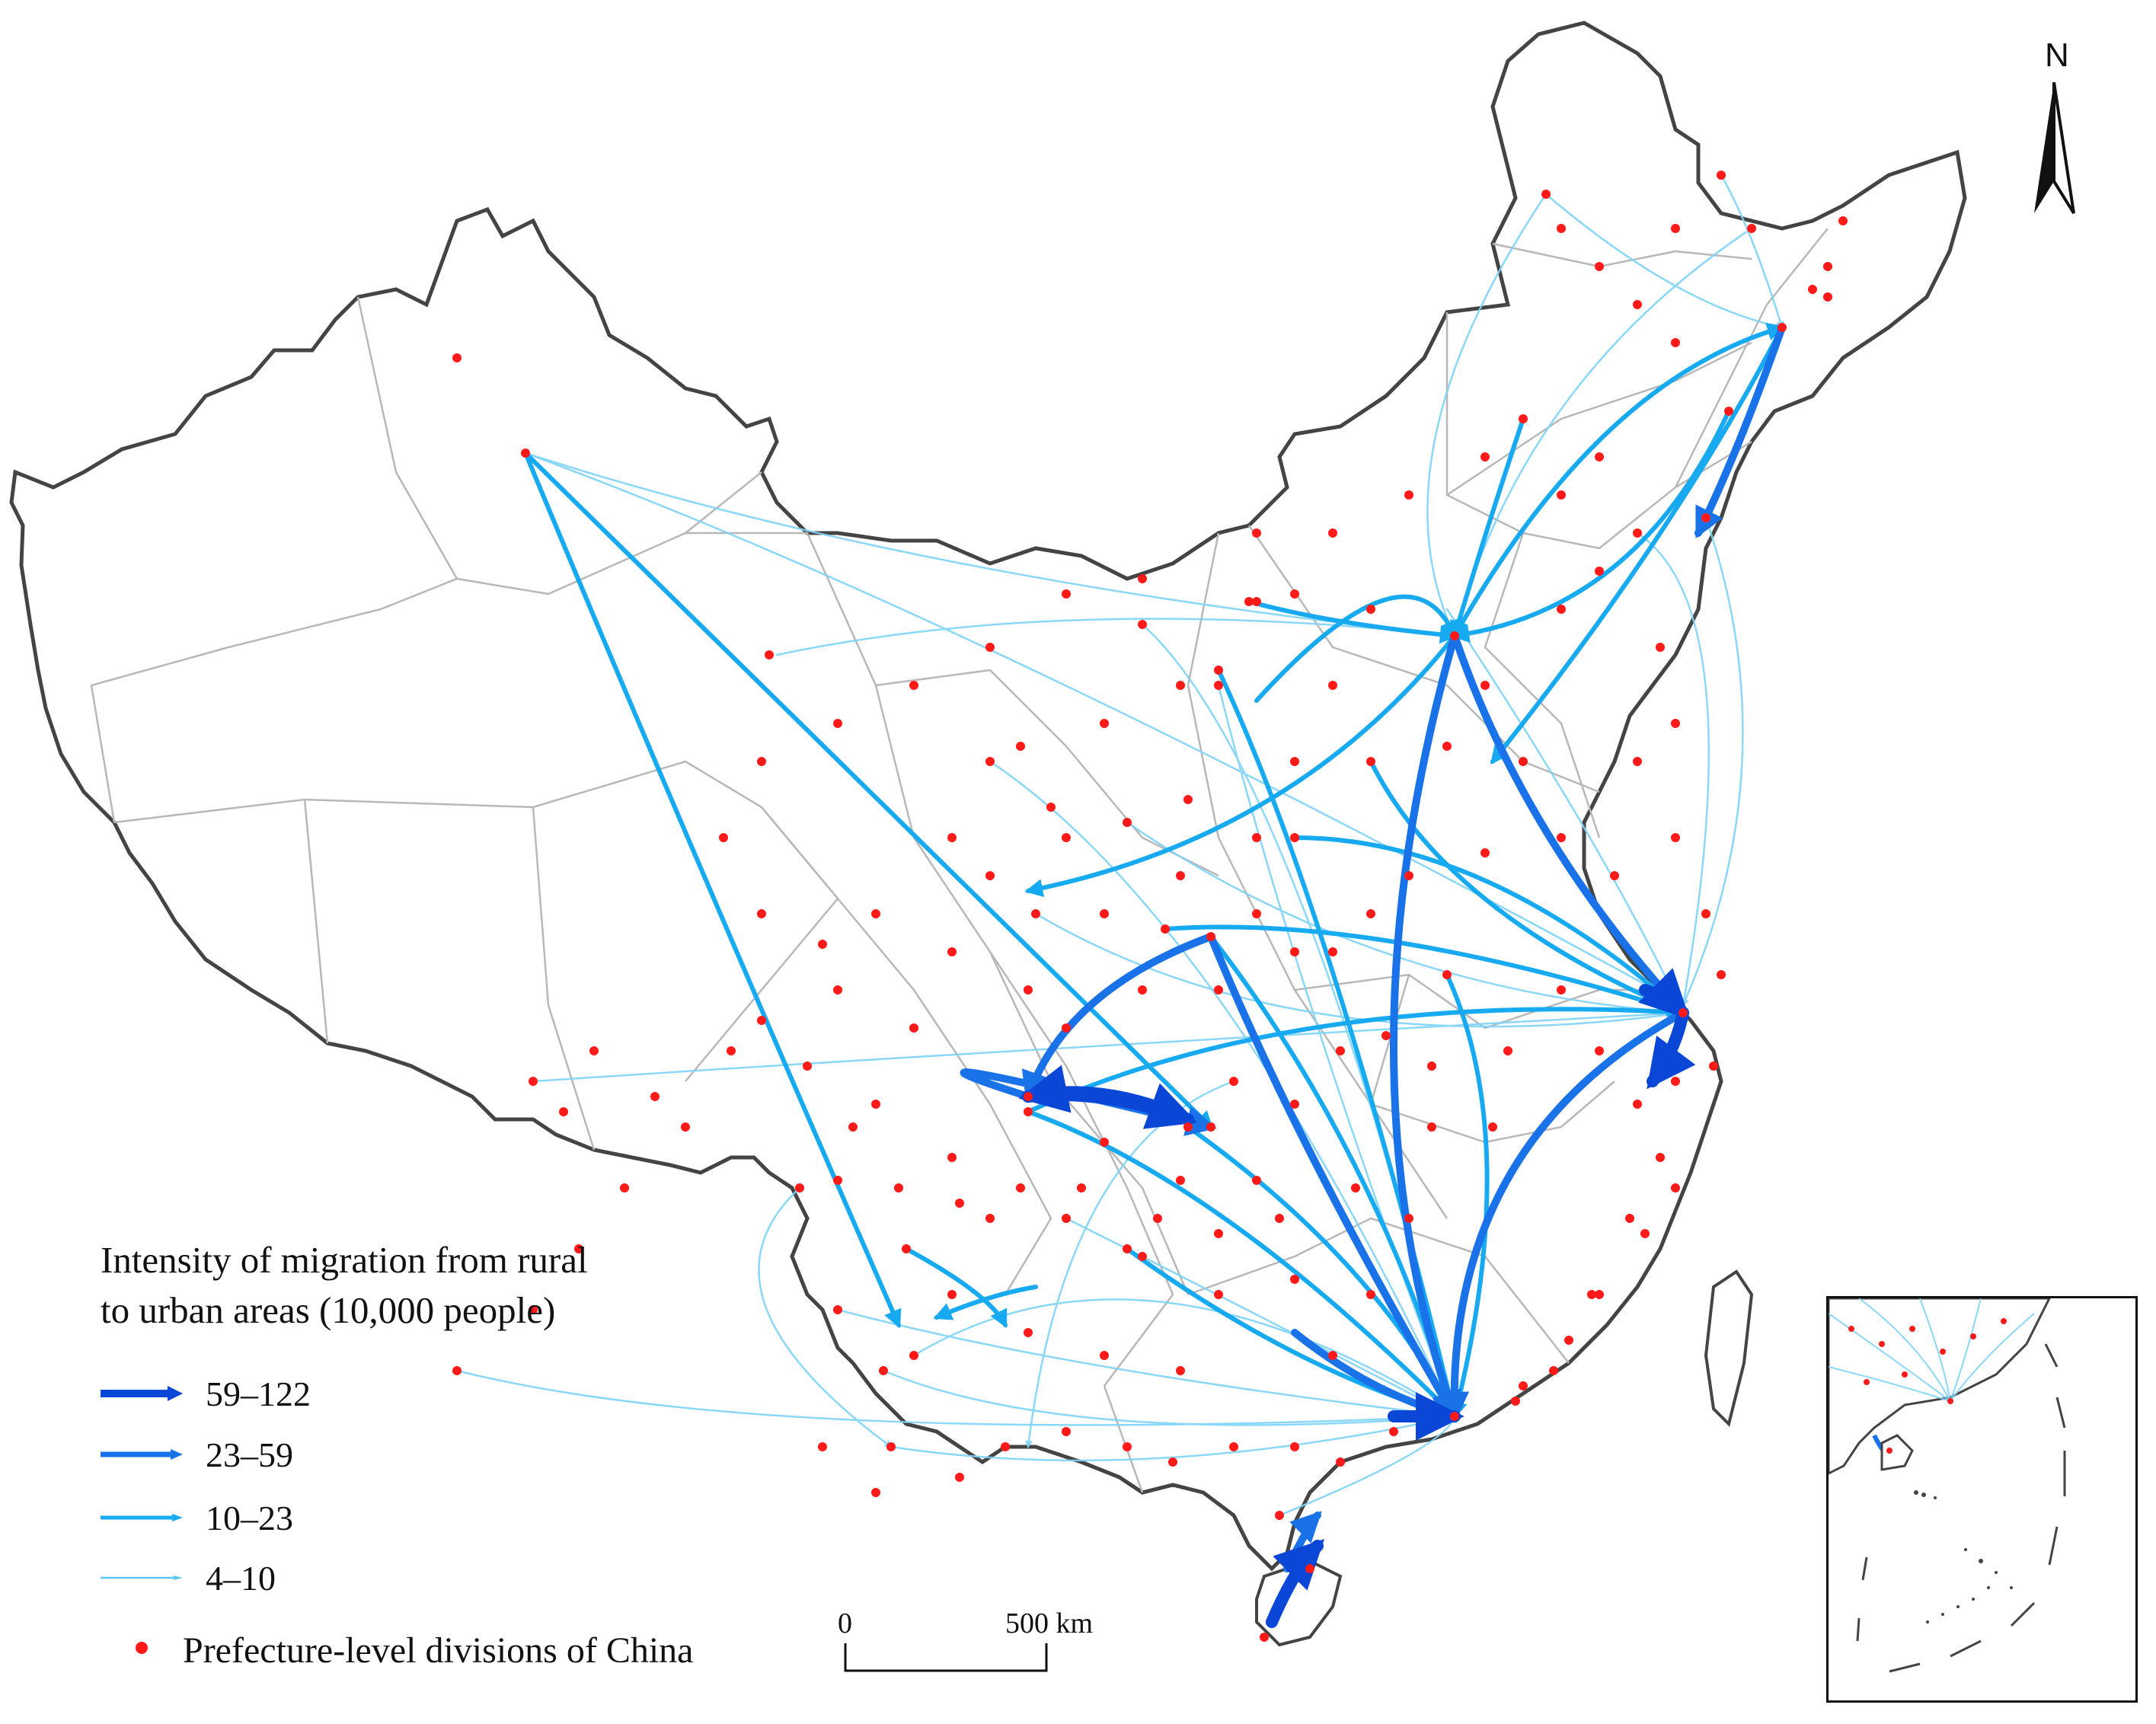 Image resolution: width=2156 pixels, height=1724 pixels. Describe the element at coordinates (197, 1517) in the screenshot. I see `legend-row-class-3: 10–23` at that location.